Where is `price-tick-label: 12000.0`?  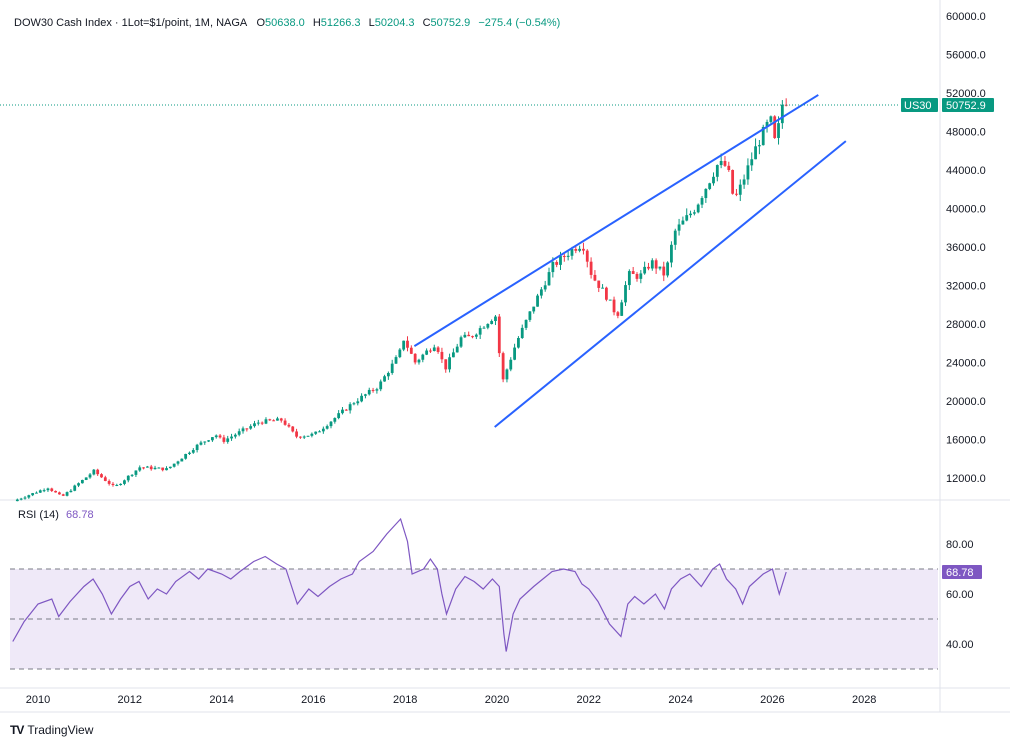 price-tick-label: 12000.0 is located at coordinates (966, 479).